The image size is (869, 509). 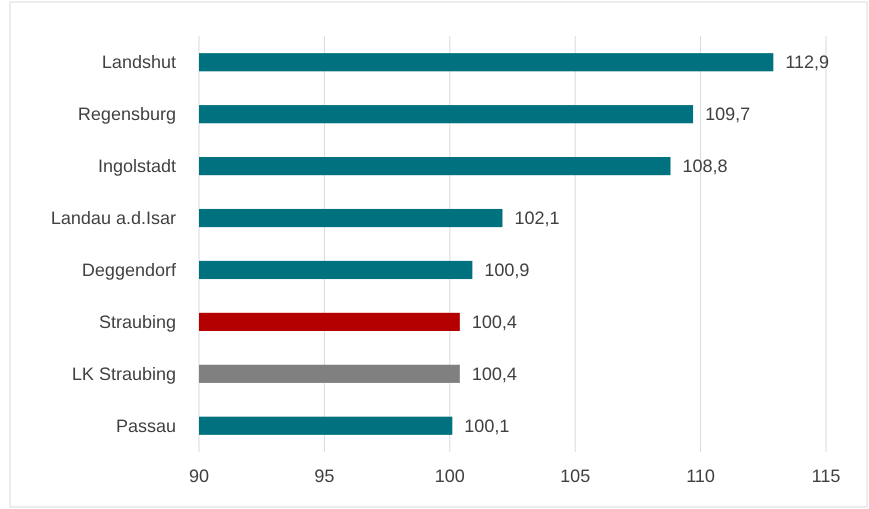 I want to click on x-tick-label: 90, so click(x=199, y=476).